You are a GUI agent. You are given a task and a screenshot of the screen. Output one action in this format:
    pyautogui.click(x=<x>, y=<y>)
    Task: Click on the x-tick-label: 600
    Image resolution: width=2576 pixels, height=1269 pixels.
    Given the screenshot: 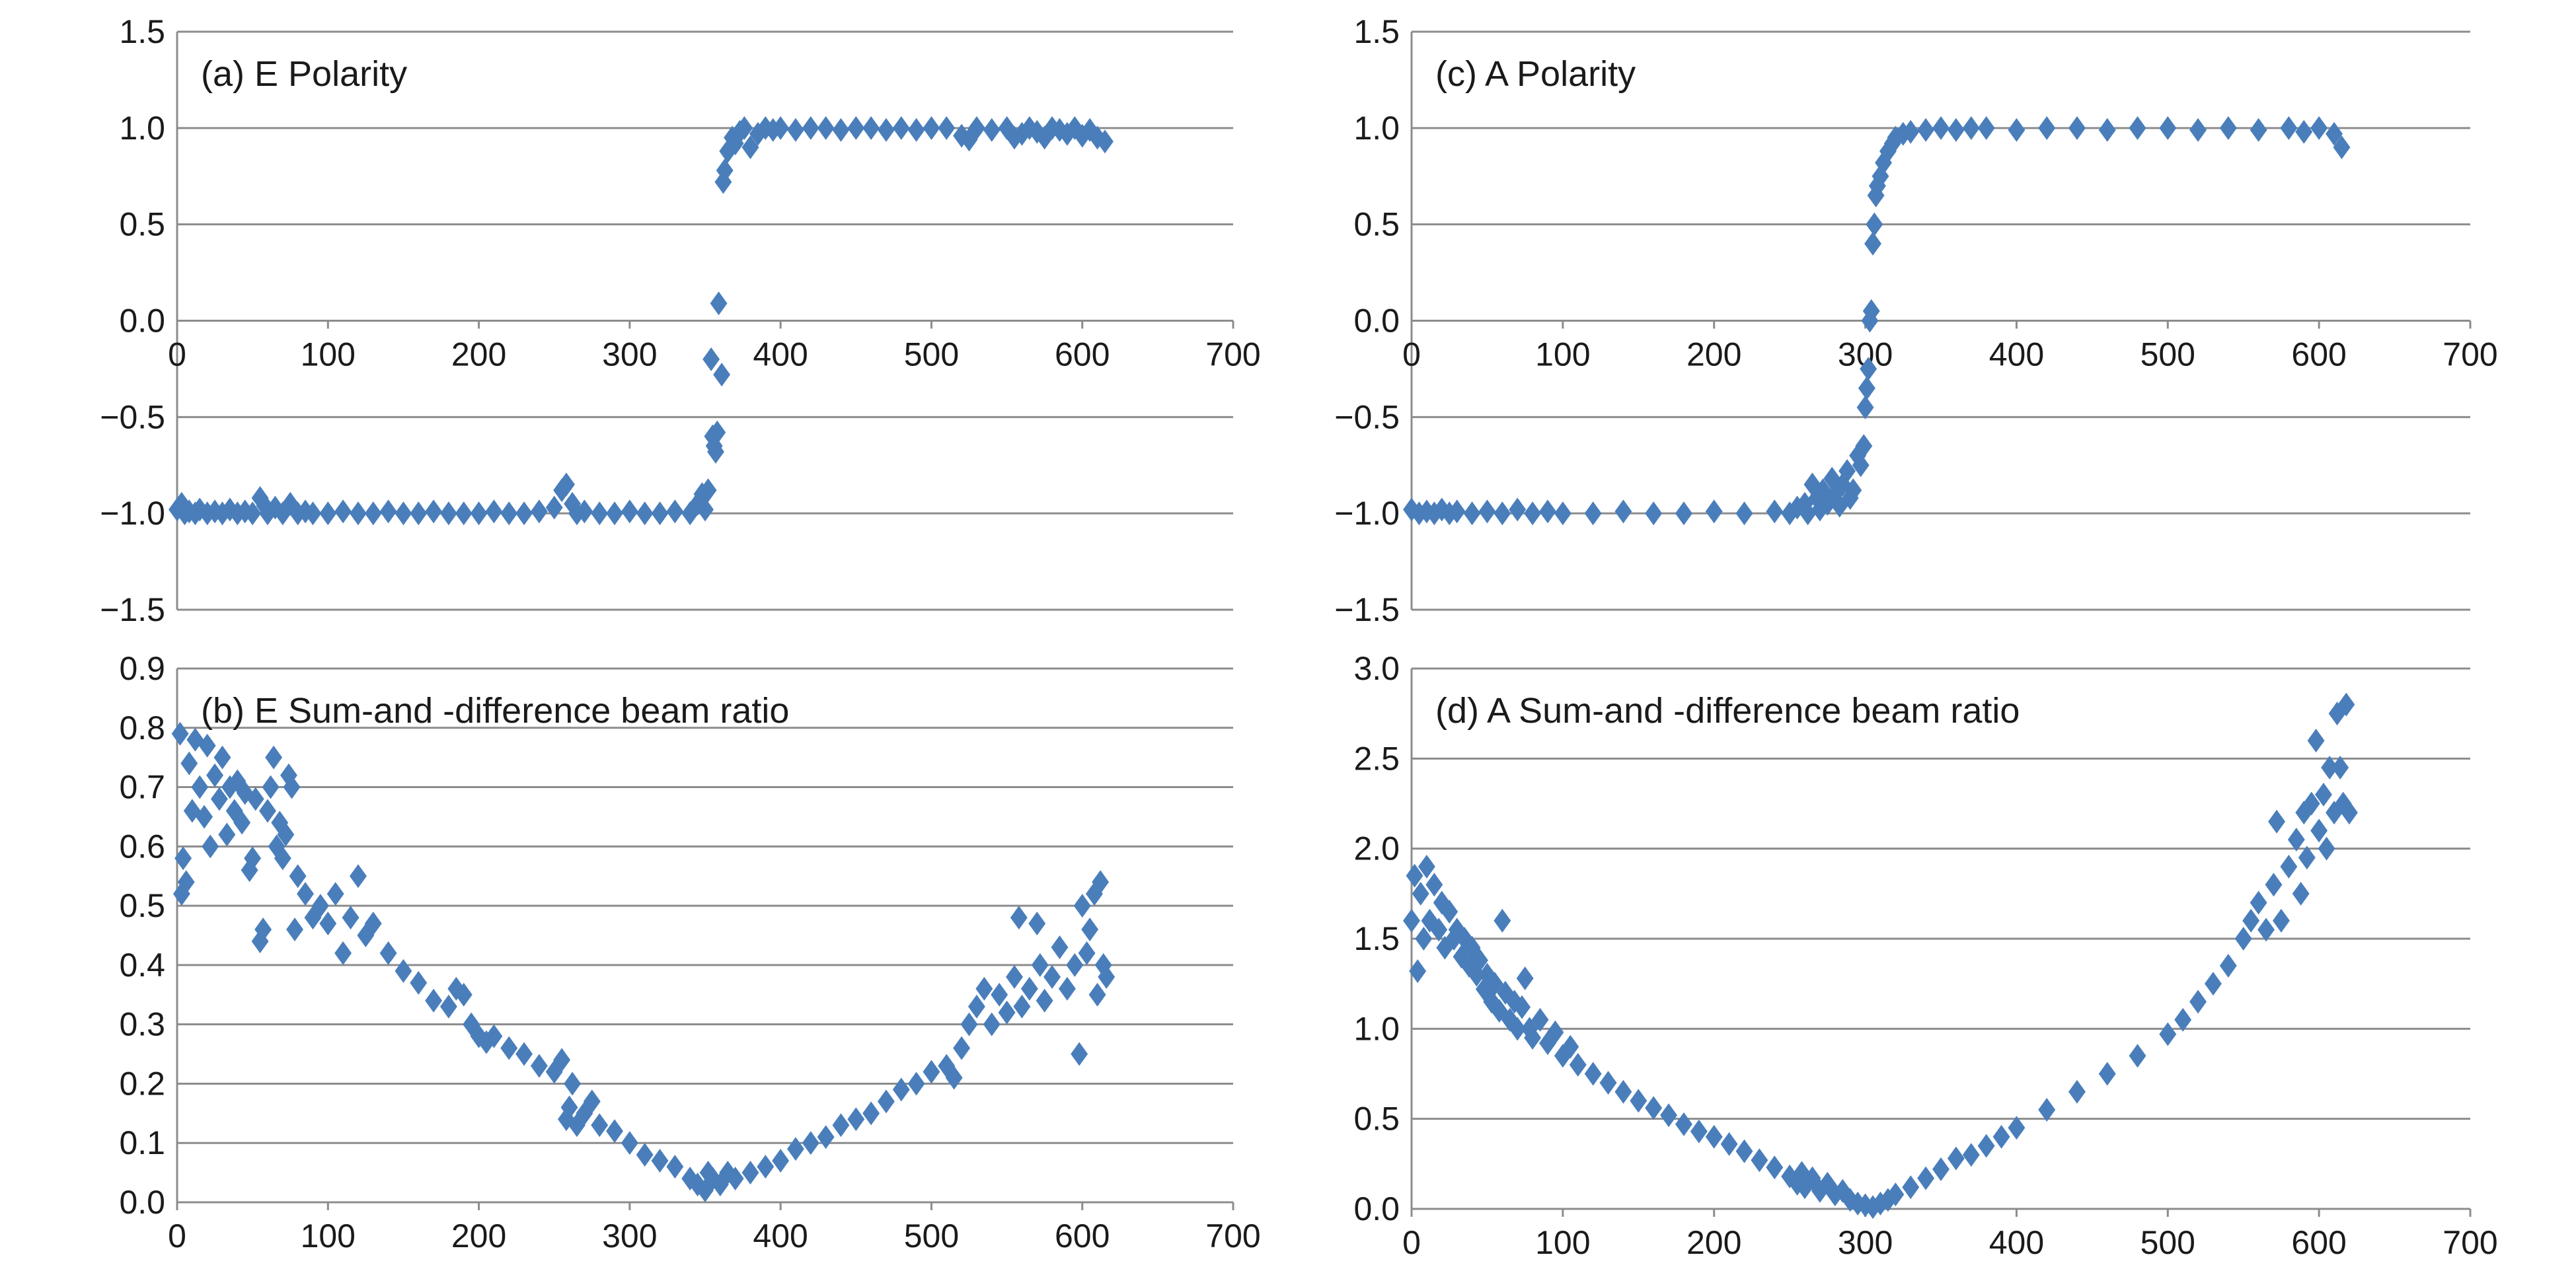 What is the action you would take?
    pyautogui.click(x=2318, y=1242)
    